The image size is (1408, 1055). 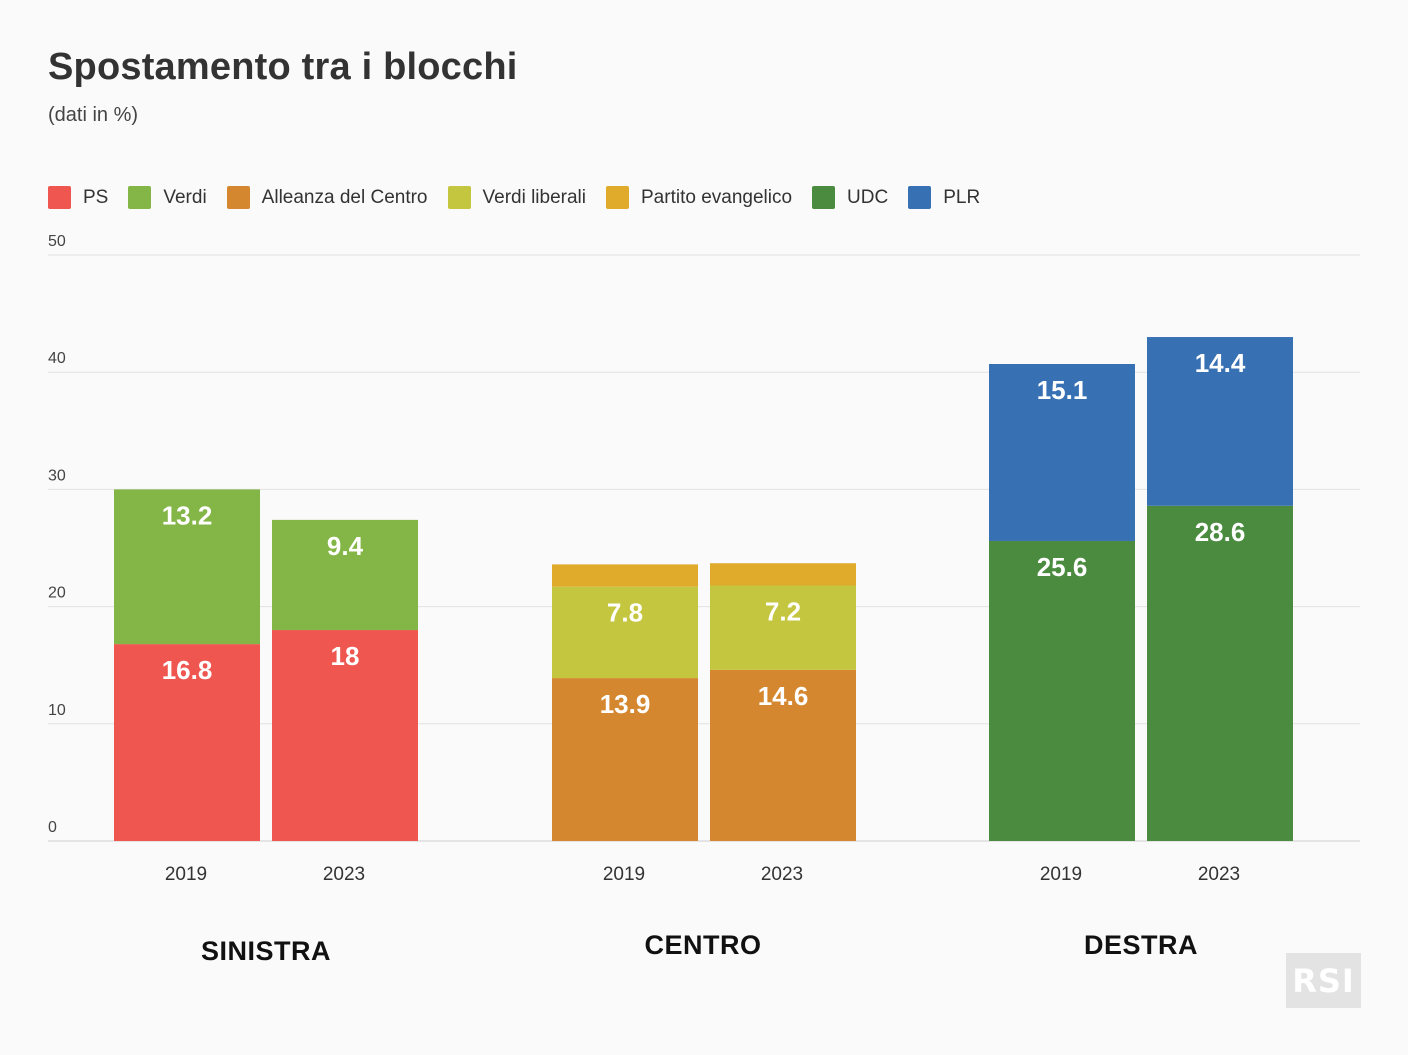 What do you see at coordinates (703, 945) in the screenshot?
I see `group-label: CENTRO` at bounding box center [703, 945].